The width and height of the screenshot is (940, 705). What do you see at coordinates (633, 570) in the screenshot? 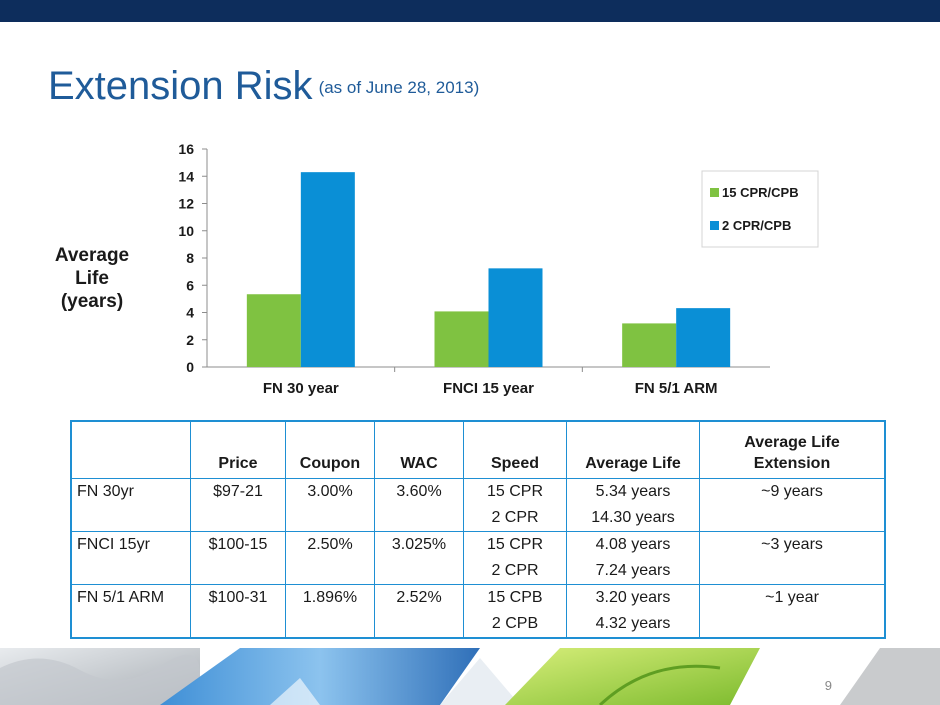
I see `average-life-value: 7.24 years` at bounding box center [633, 570].